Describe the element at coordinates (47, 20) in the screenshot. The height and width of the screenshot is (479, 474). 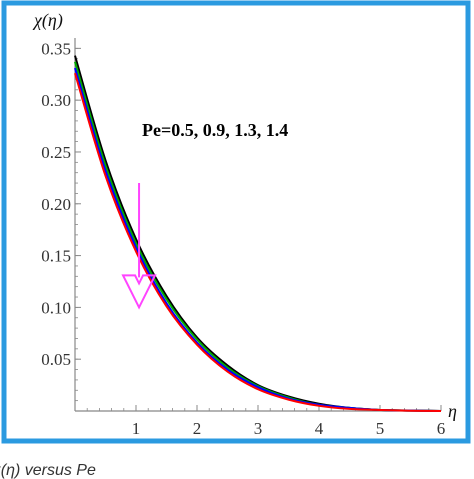
I see `y-axis-label: χ(η)` at that location.